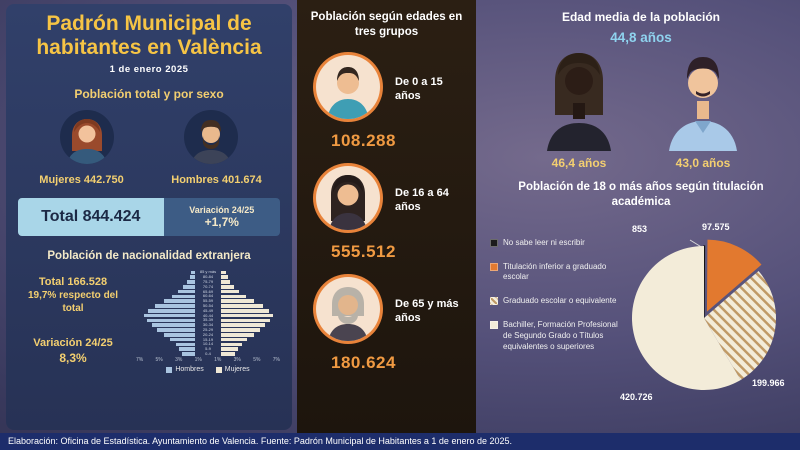  Describe the element at coordinates (579, 163) in the screenshot. I see `mean-age-female: 46,4 años` at that location.